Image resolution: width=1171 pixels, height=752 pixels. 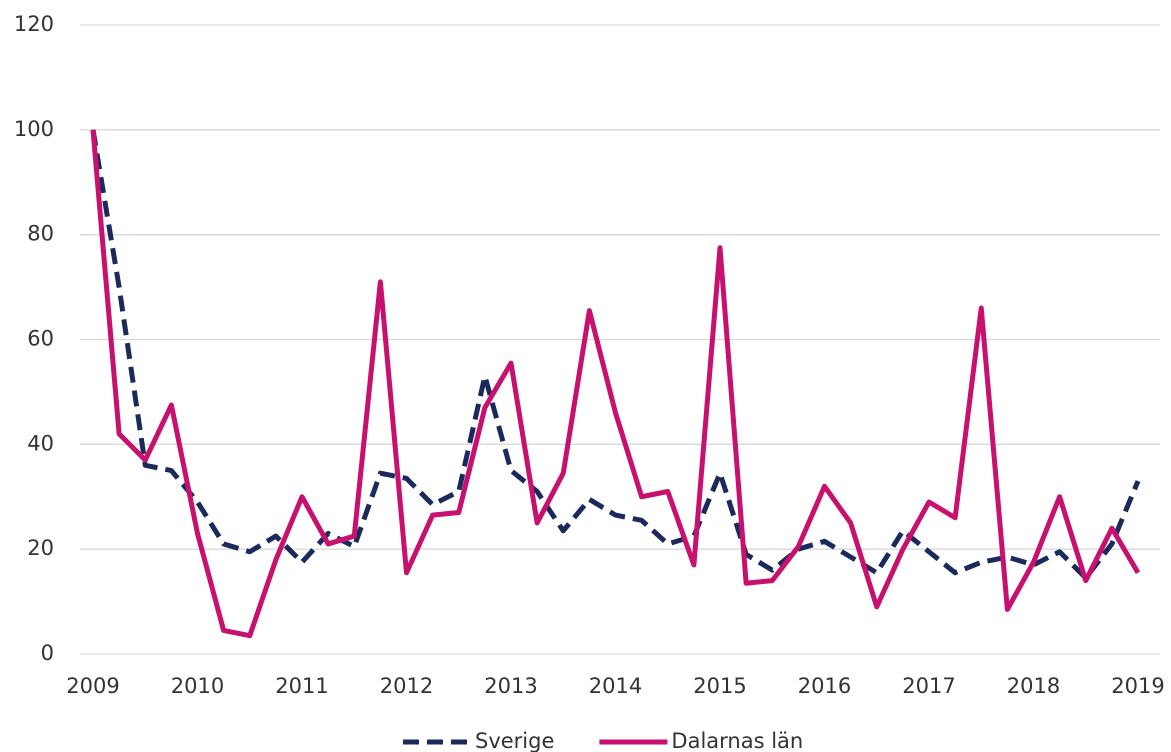 I want to click on x-tick-label: 2010, so click(x=197, y=686).